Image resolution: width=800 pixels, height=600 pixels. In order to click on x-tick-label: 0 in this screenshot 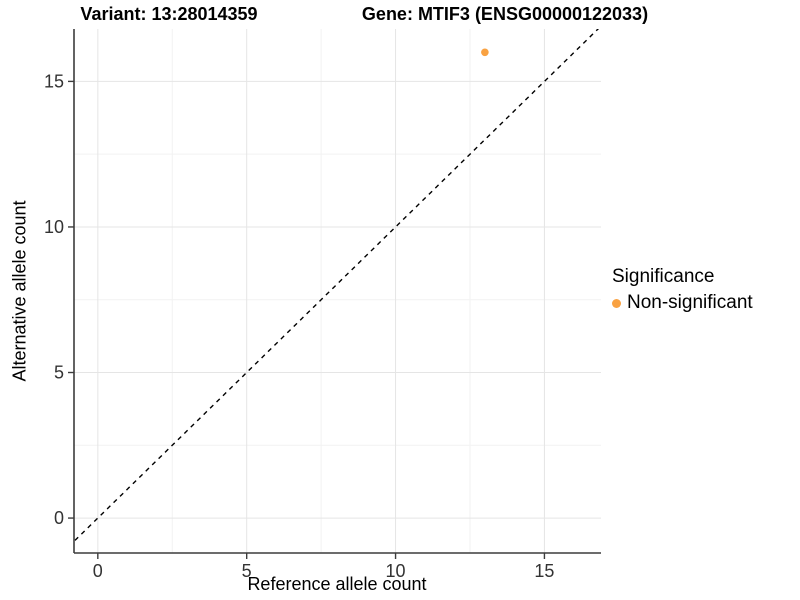, I will do `click(98, 571)`.